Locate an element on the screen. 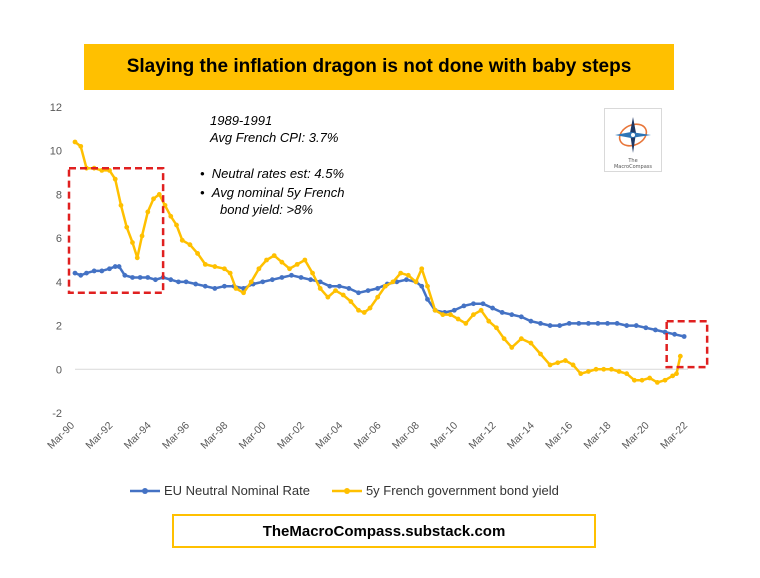 The width and height of the screenshot is (760, 578). y-tick-label: 2 is located at coordinates (59, 327).